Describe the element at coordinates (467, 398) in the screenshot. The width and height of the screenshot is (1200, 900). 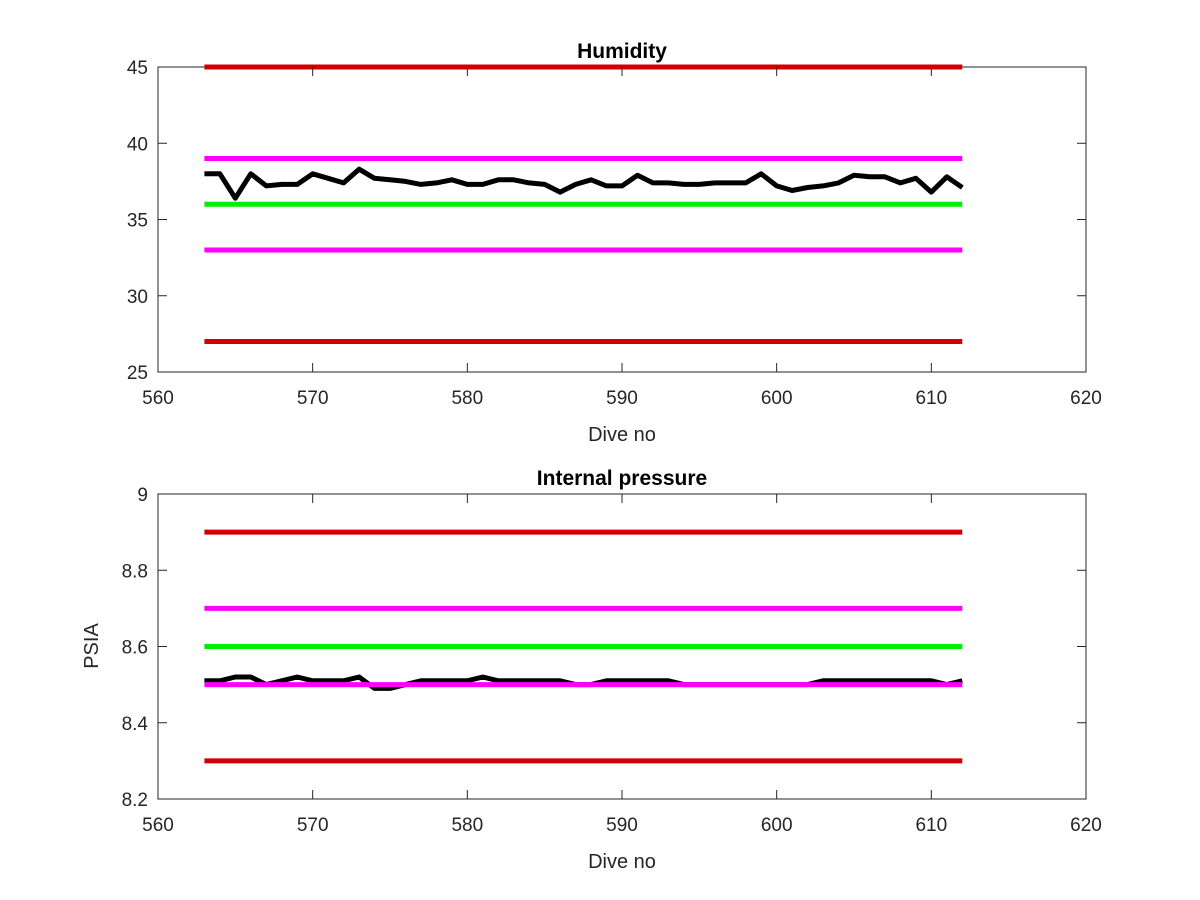
I see `humidity-x-tick-label: 580` at that location.